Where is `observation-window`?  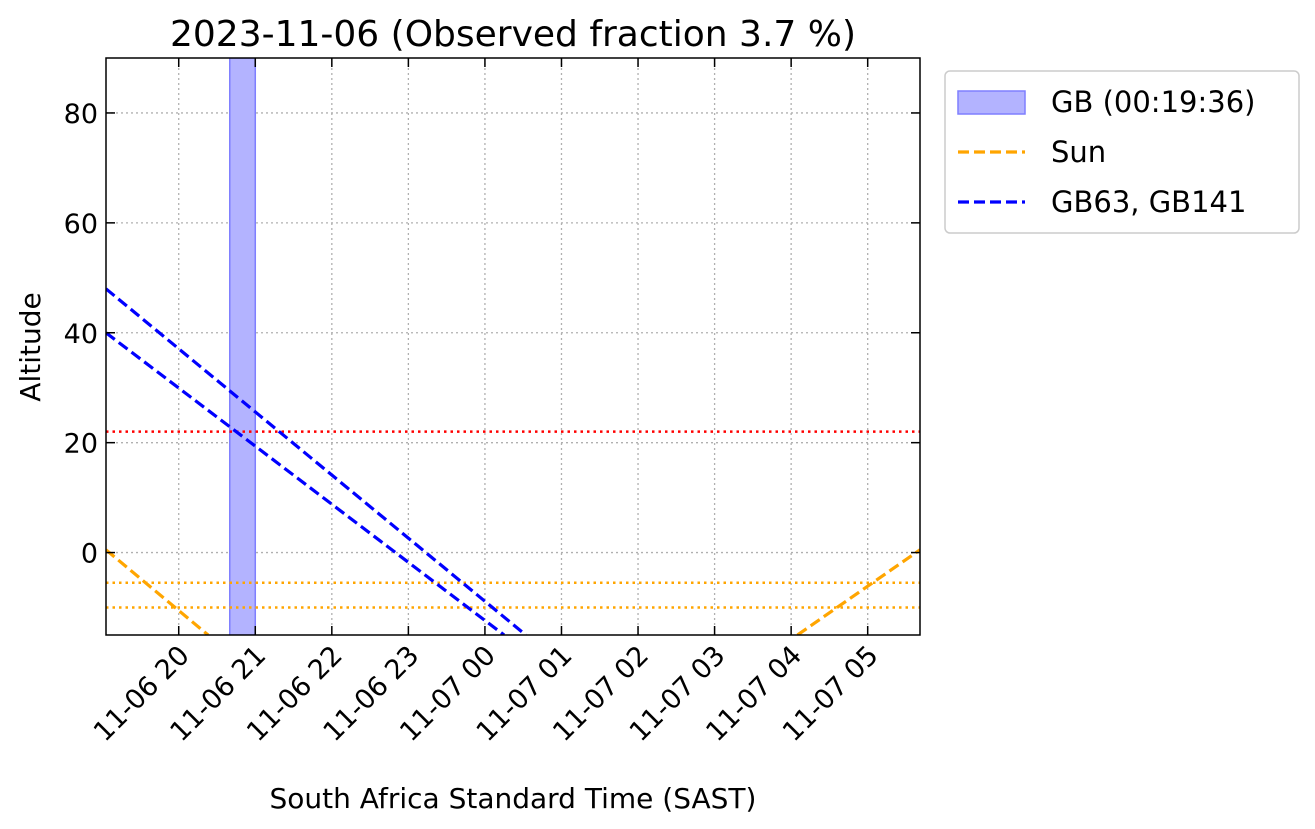 observation-window is located at coordinates (243, 346).